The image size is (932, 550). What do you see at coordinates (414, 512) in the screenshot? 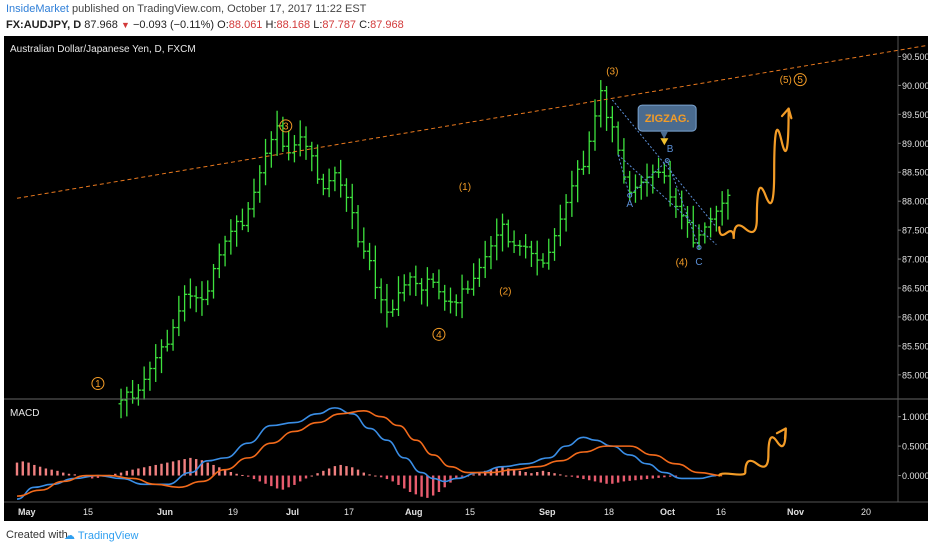
I see `time-tick-label: Aug` at bounding box center [414, 512].